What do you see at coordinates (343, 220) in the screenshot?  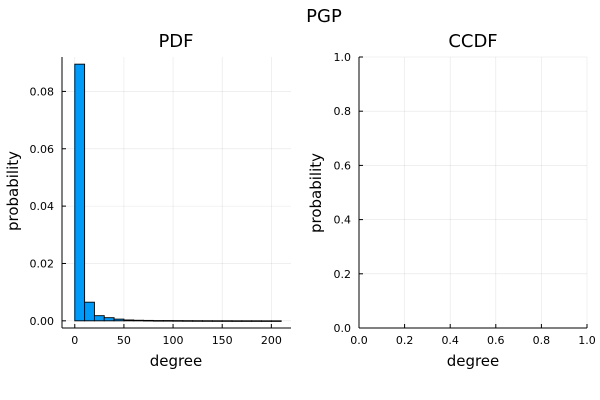 I see `ccdf-y-tick-label: 0.4` at bounding box center [343, 220].